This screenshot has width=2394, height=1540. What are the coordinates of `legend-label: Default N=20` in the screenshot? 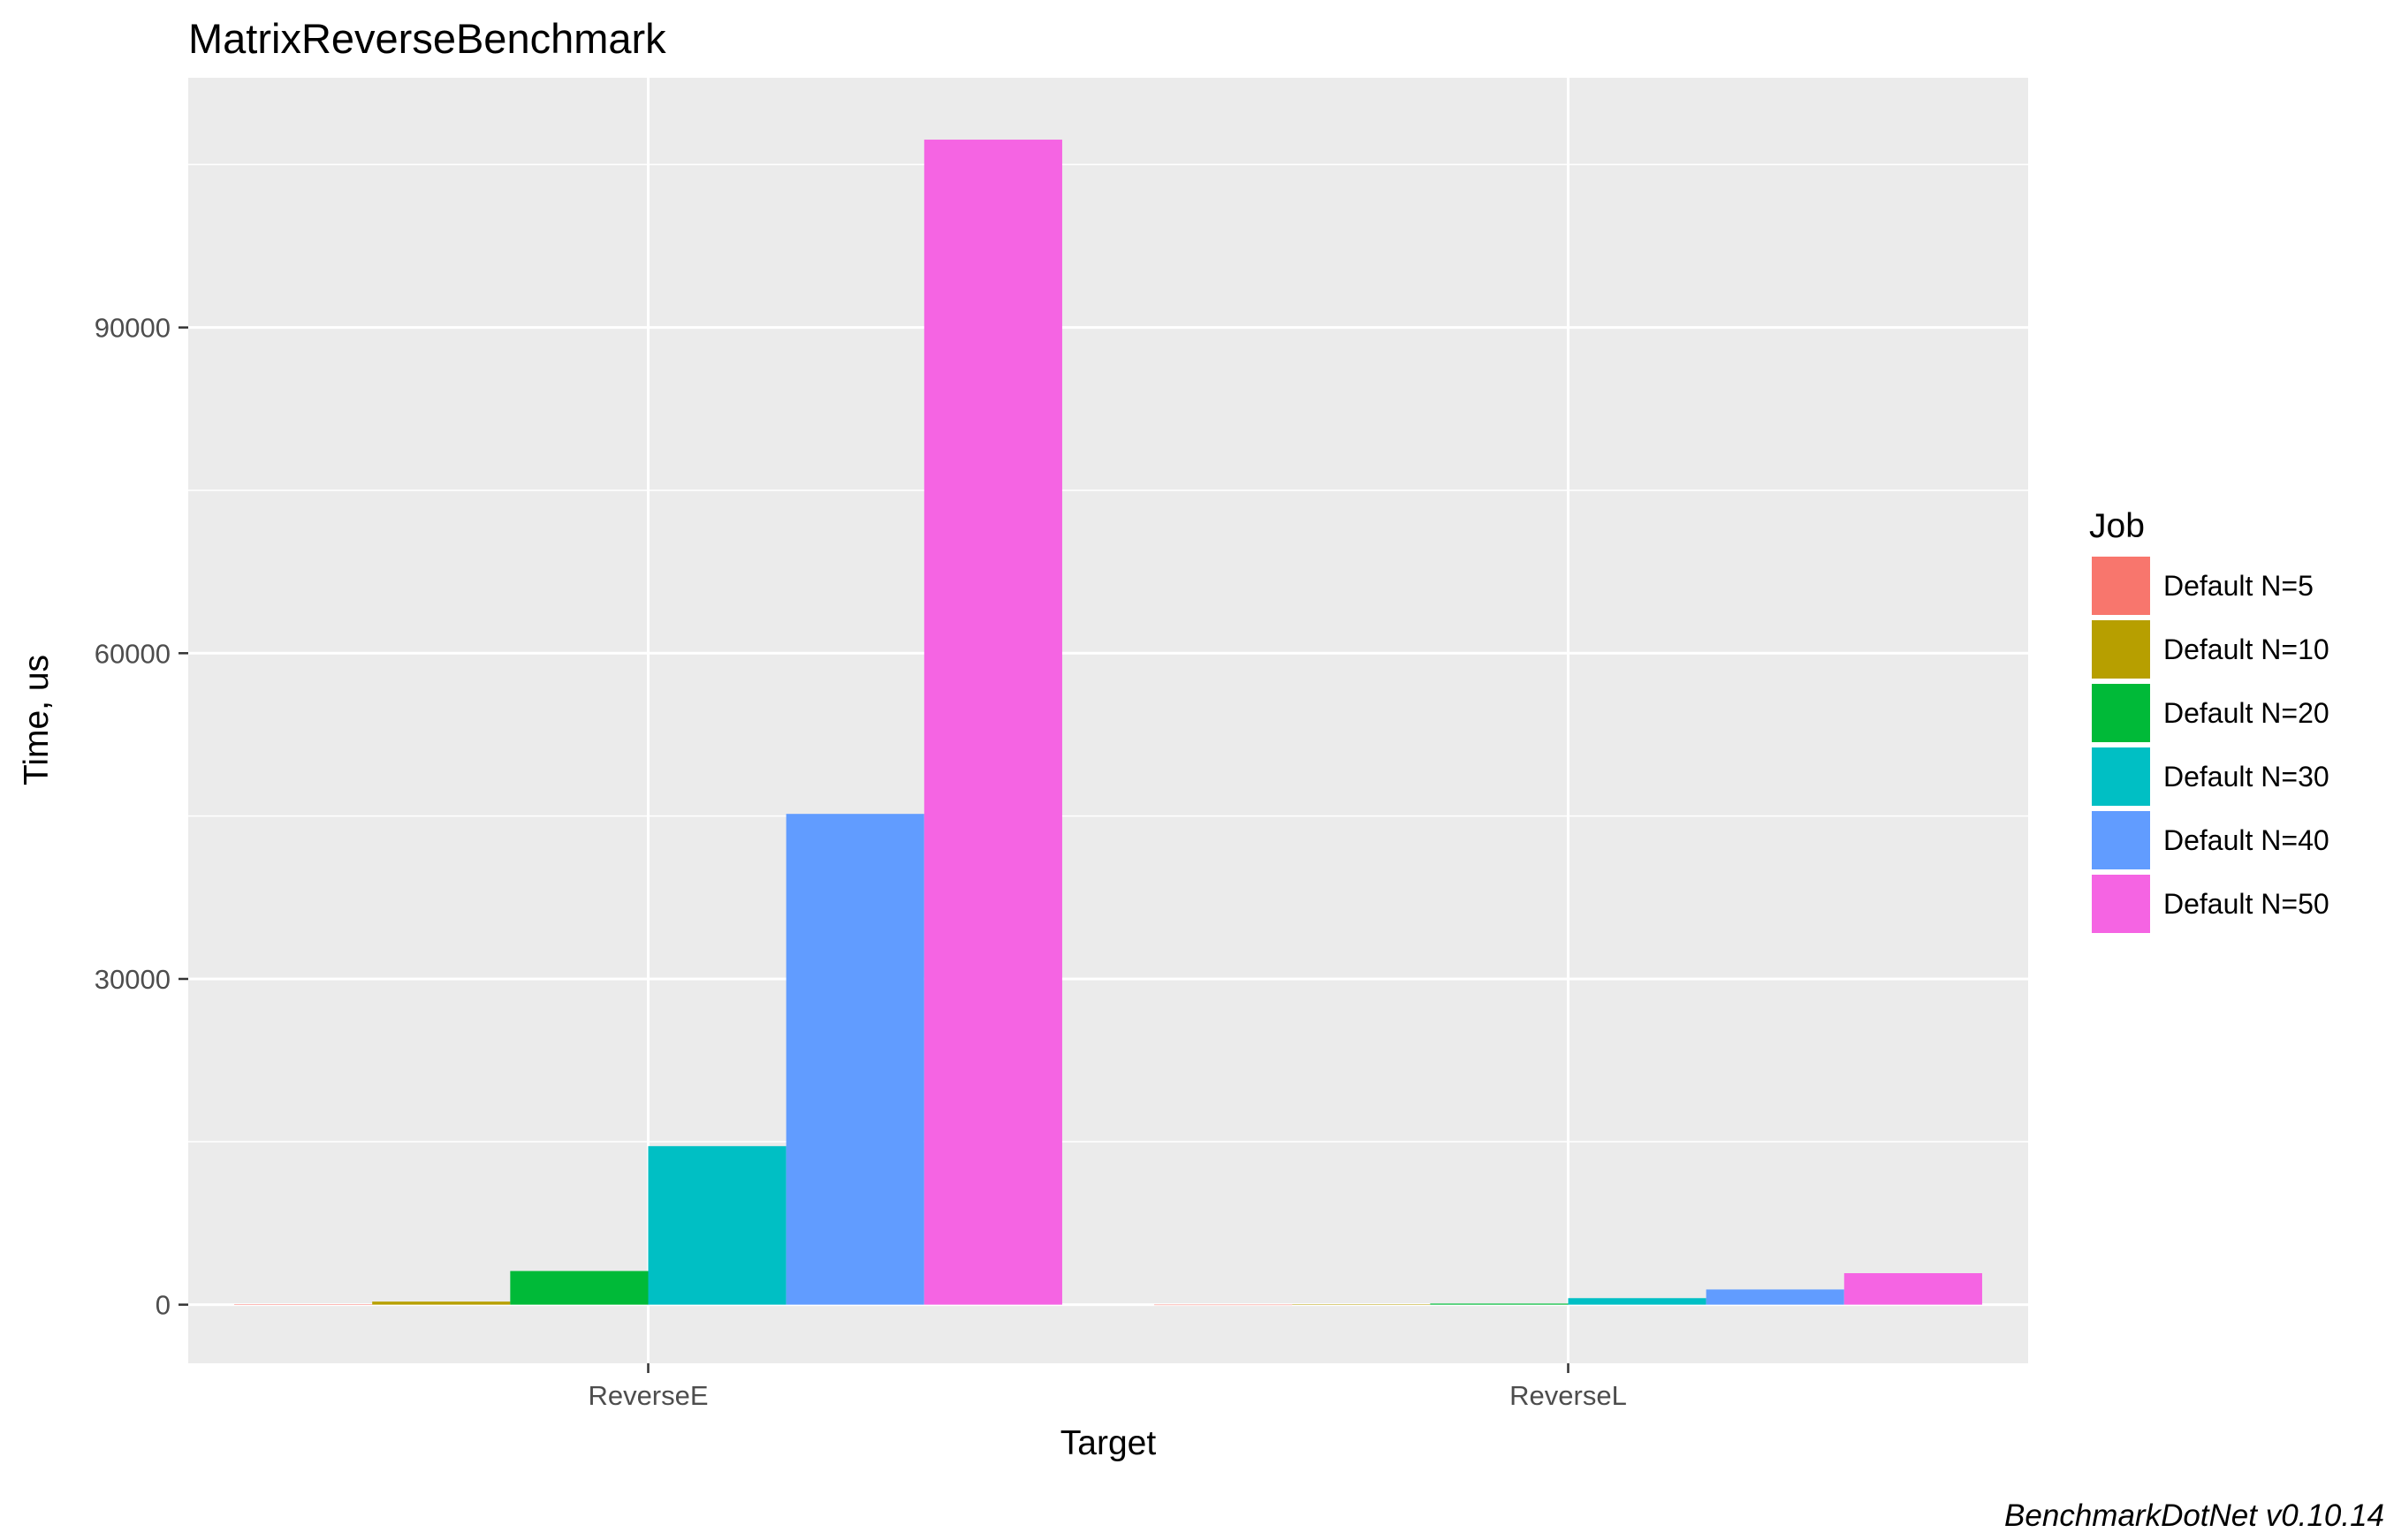 It's located at (2246, 713).